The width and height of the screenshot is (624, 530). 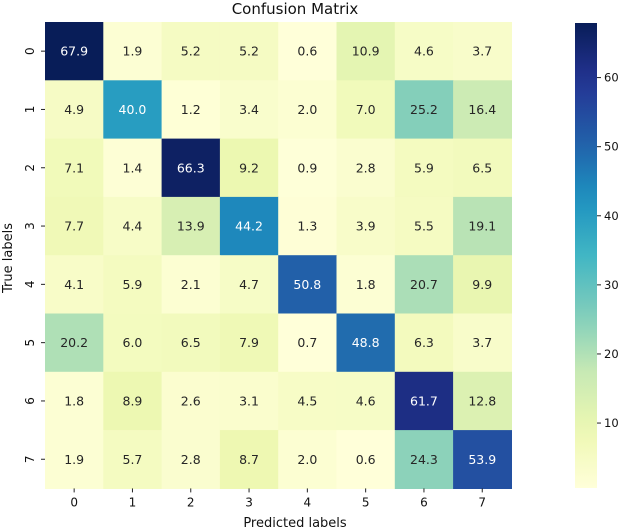 What do you see at coordinates (366, 502) in the screenshot?
I see `x-tick-label-5: 5` at bounding box center [366, 502].